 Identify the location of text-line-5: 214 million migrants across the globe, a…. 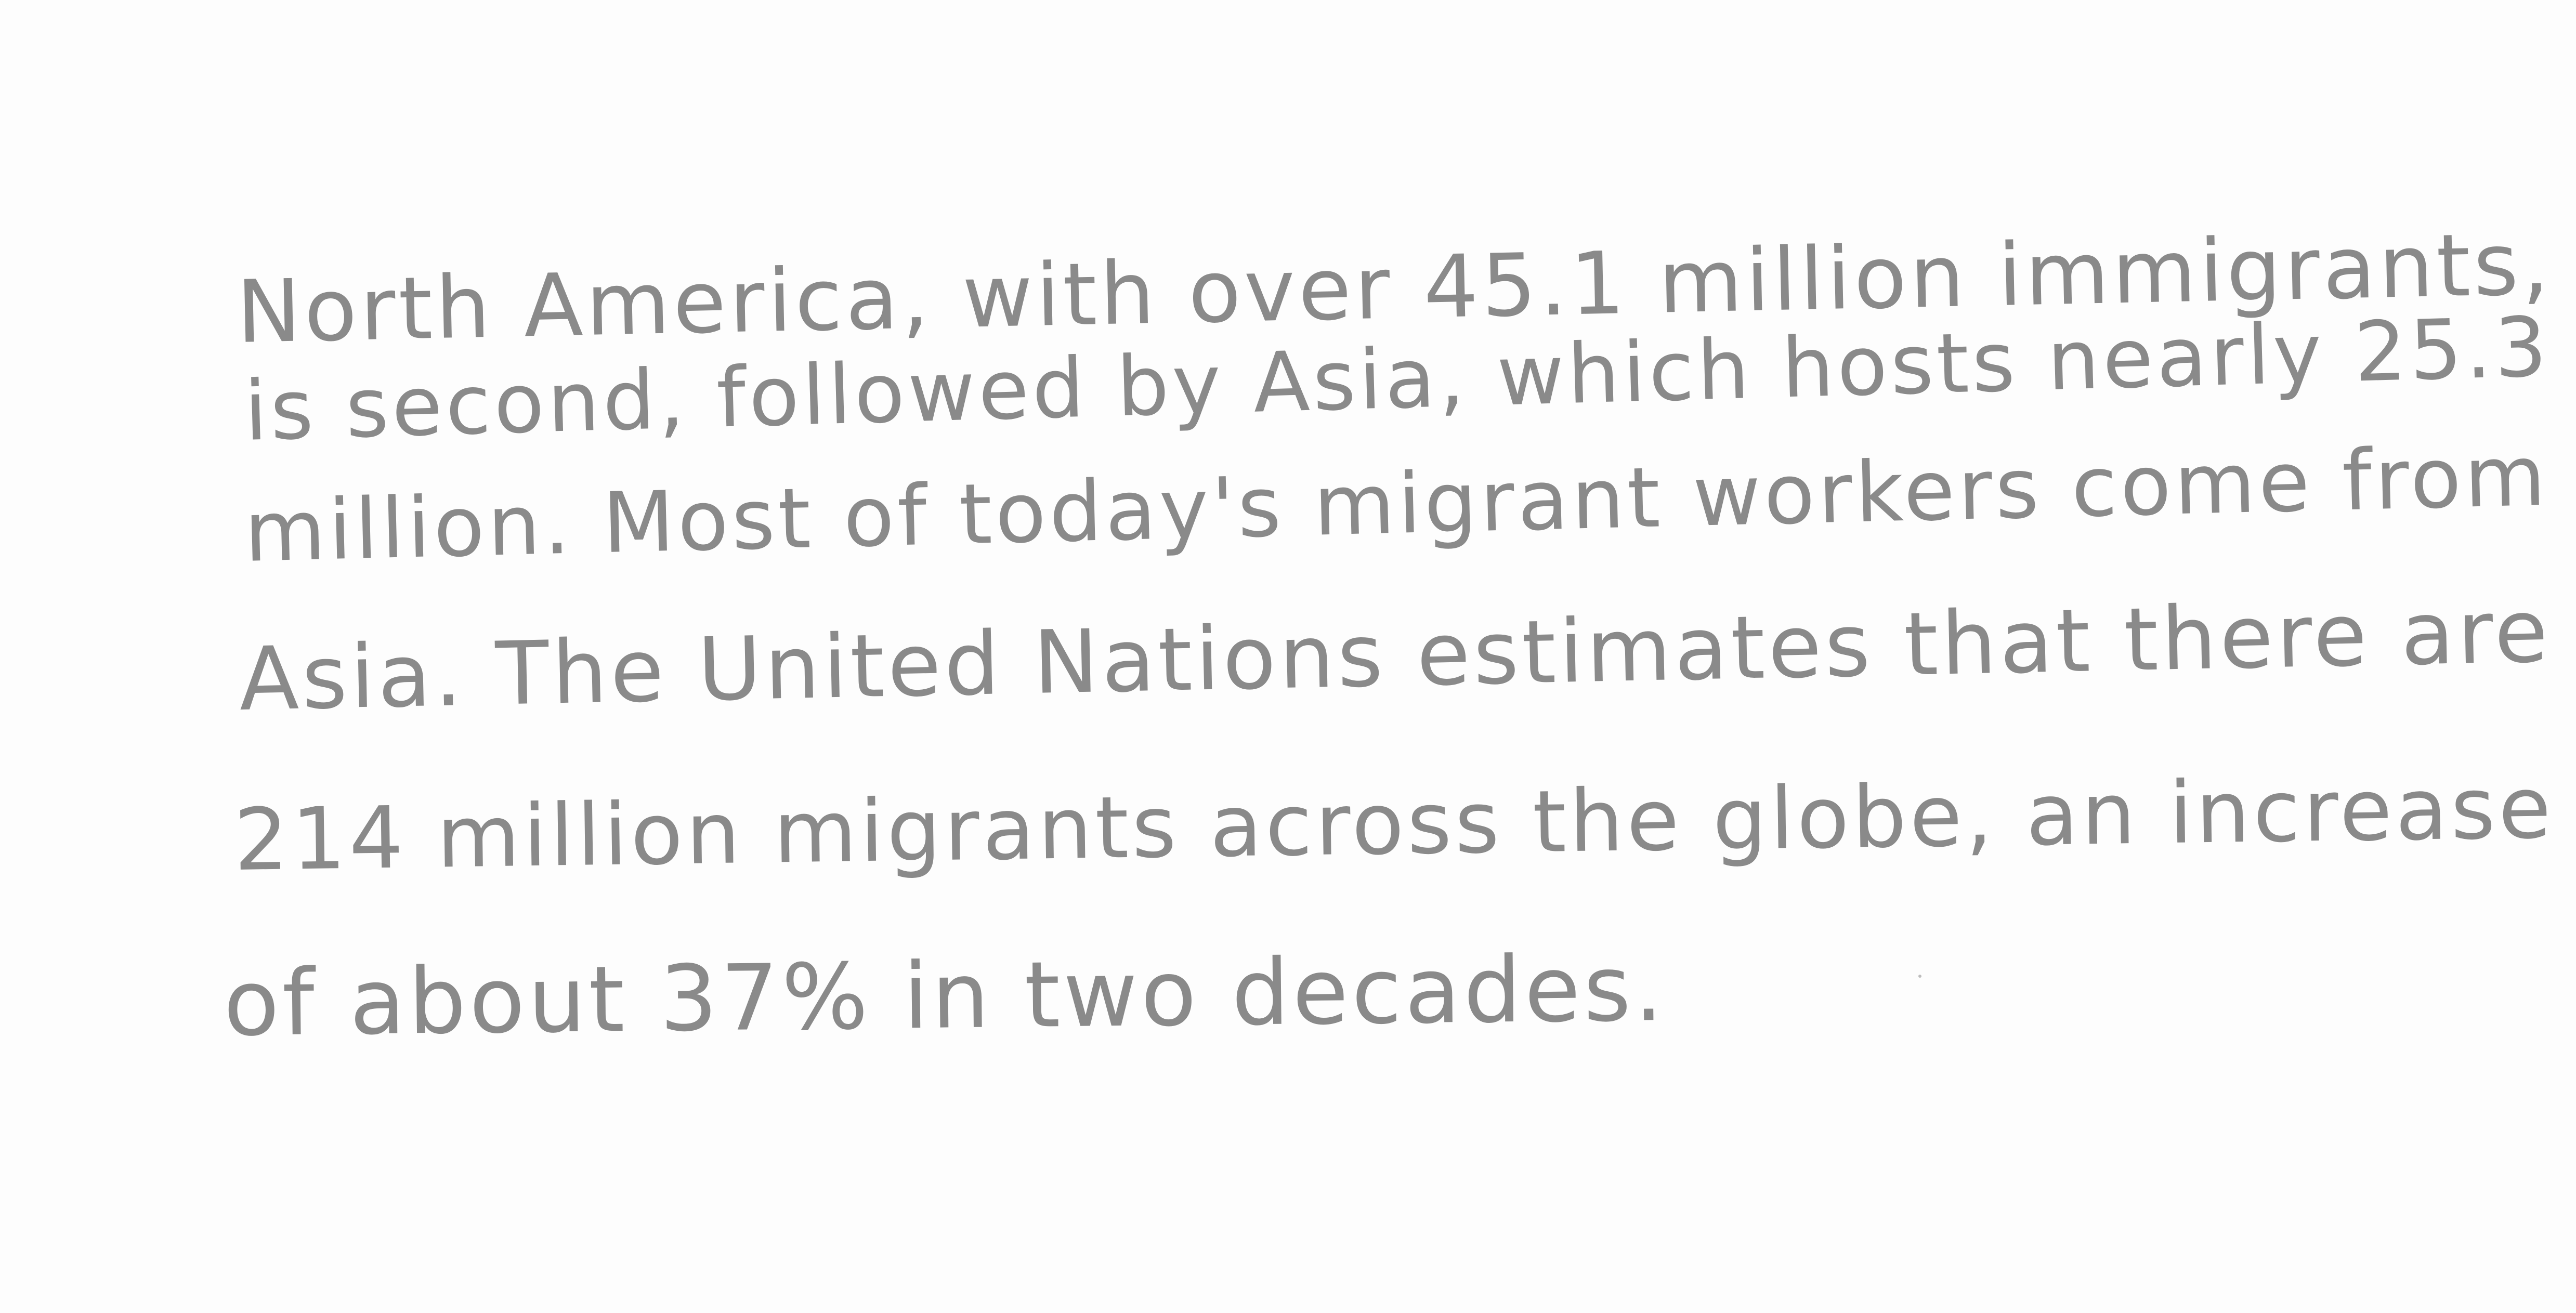
(1394, 823).